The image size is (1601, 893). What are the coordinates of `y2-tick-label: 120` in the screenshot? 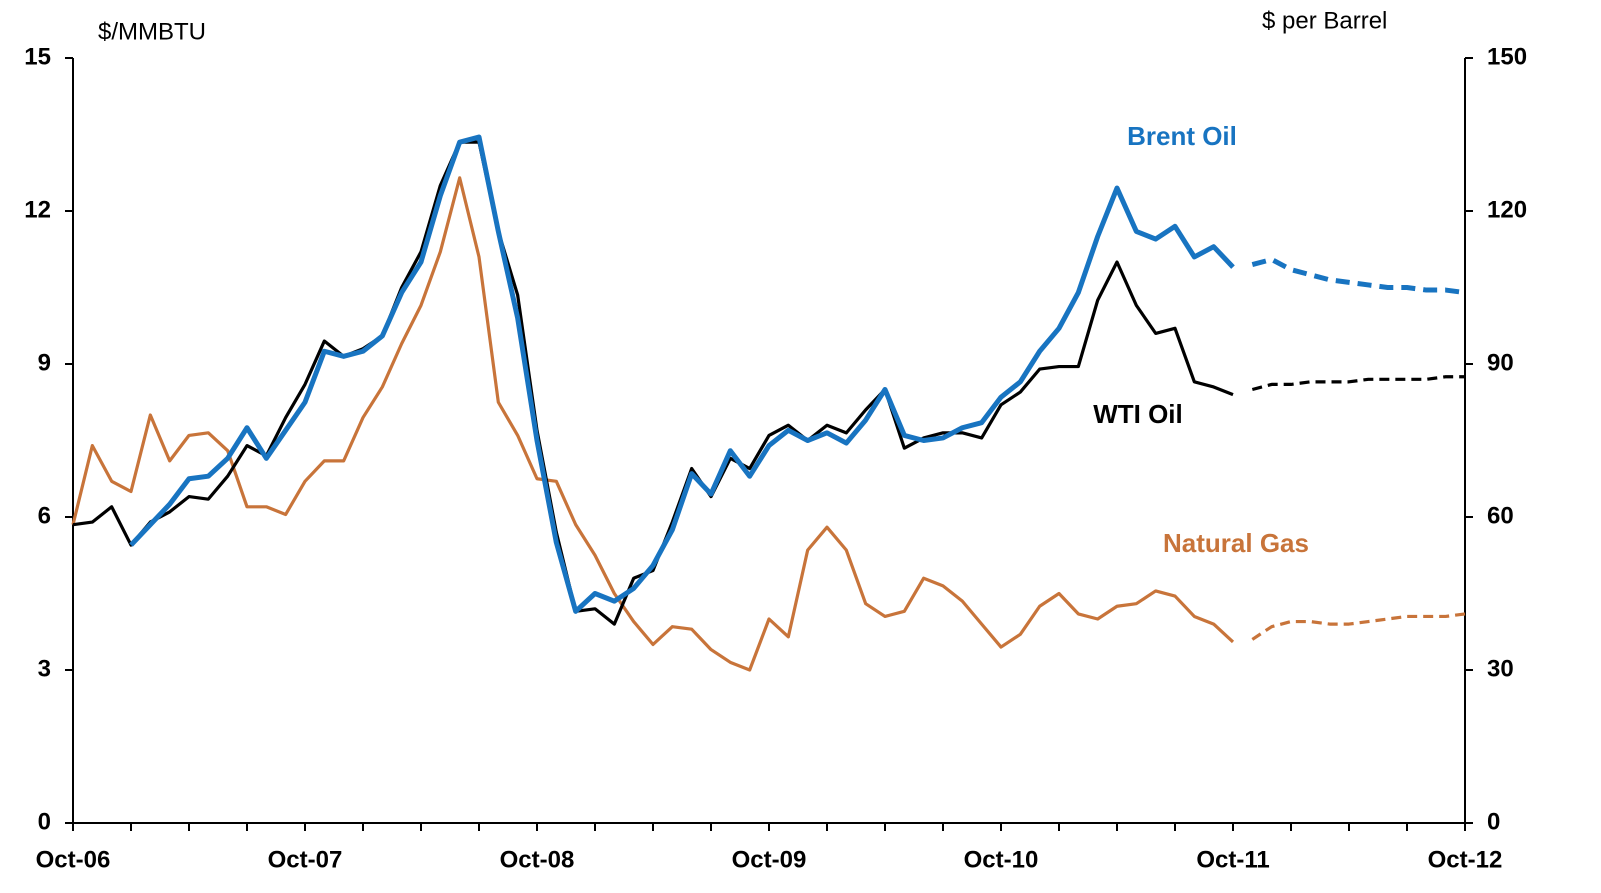 It's located at (1507, 209).